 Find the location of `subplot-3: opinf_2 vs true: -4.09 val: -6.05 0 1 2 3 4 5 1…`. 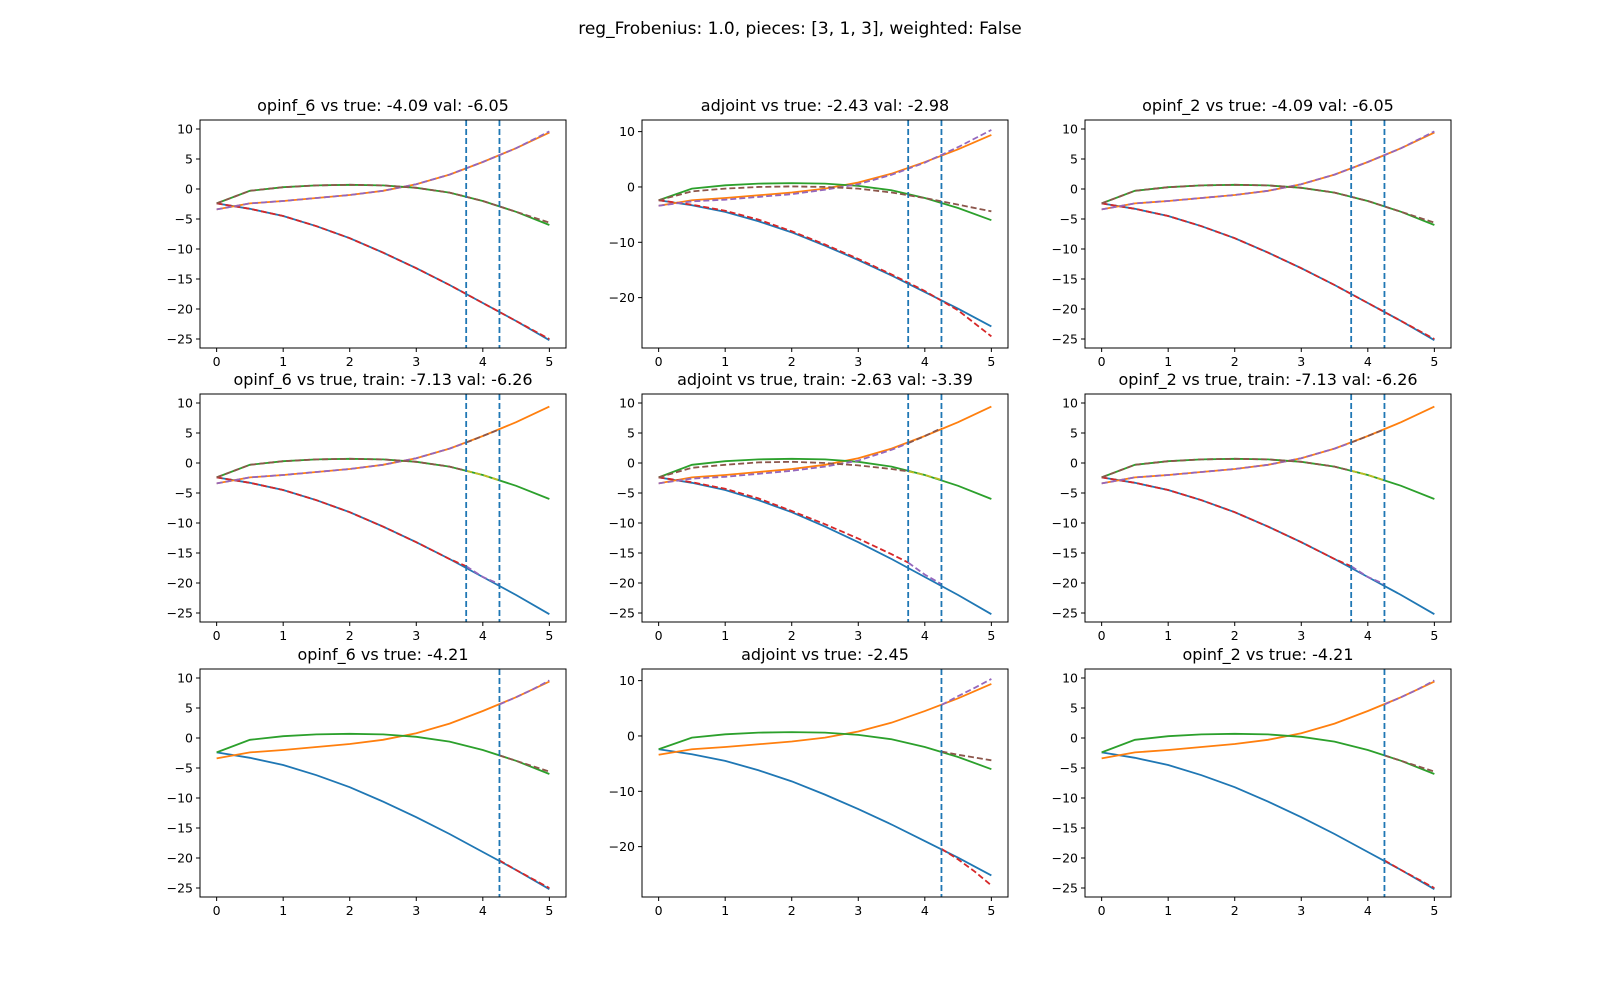

subplot-3: opinf_2 vs true: -4.09 val: -6.05 0 1 2 3 4 5 1… is located at coordinates (1252, 232).